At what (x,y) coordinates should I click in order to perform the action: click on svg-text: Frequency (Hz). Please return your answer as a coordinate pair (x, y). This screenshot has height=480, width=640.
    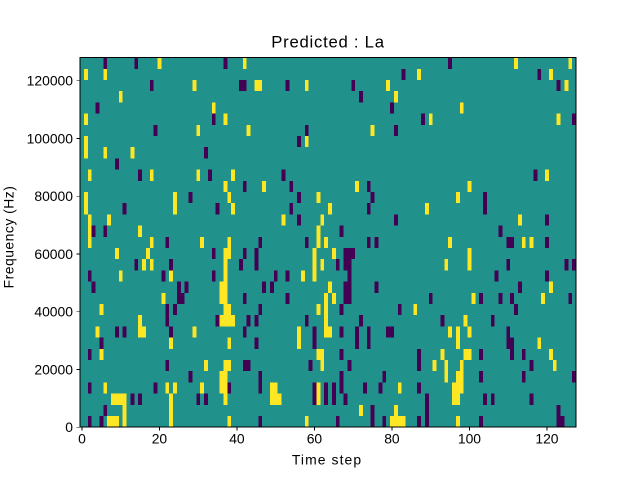
    Looking at the image, I should click on (9, 237).